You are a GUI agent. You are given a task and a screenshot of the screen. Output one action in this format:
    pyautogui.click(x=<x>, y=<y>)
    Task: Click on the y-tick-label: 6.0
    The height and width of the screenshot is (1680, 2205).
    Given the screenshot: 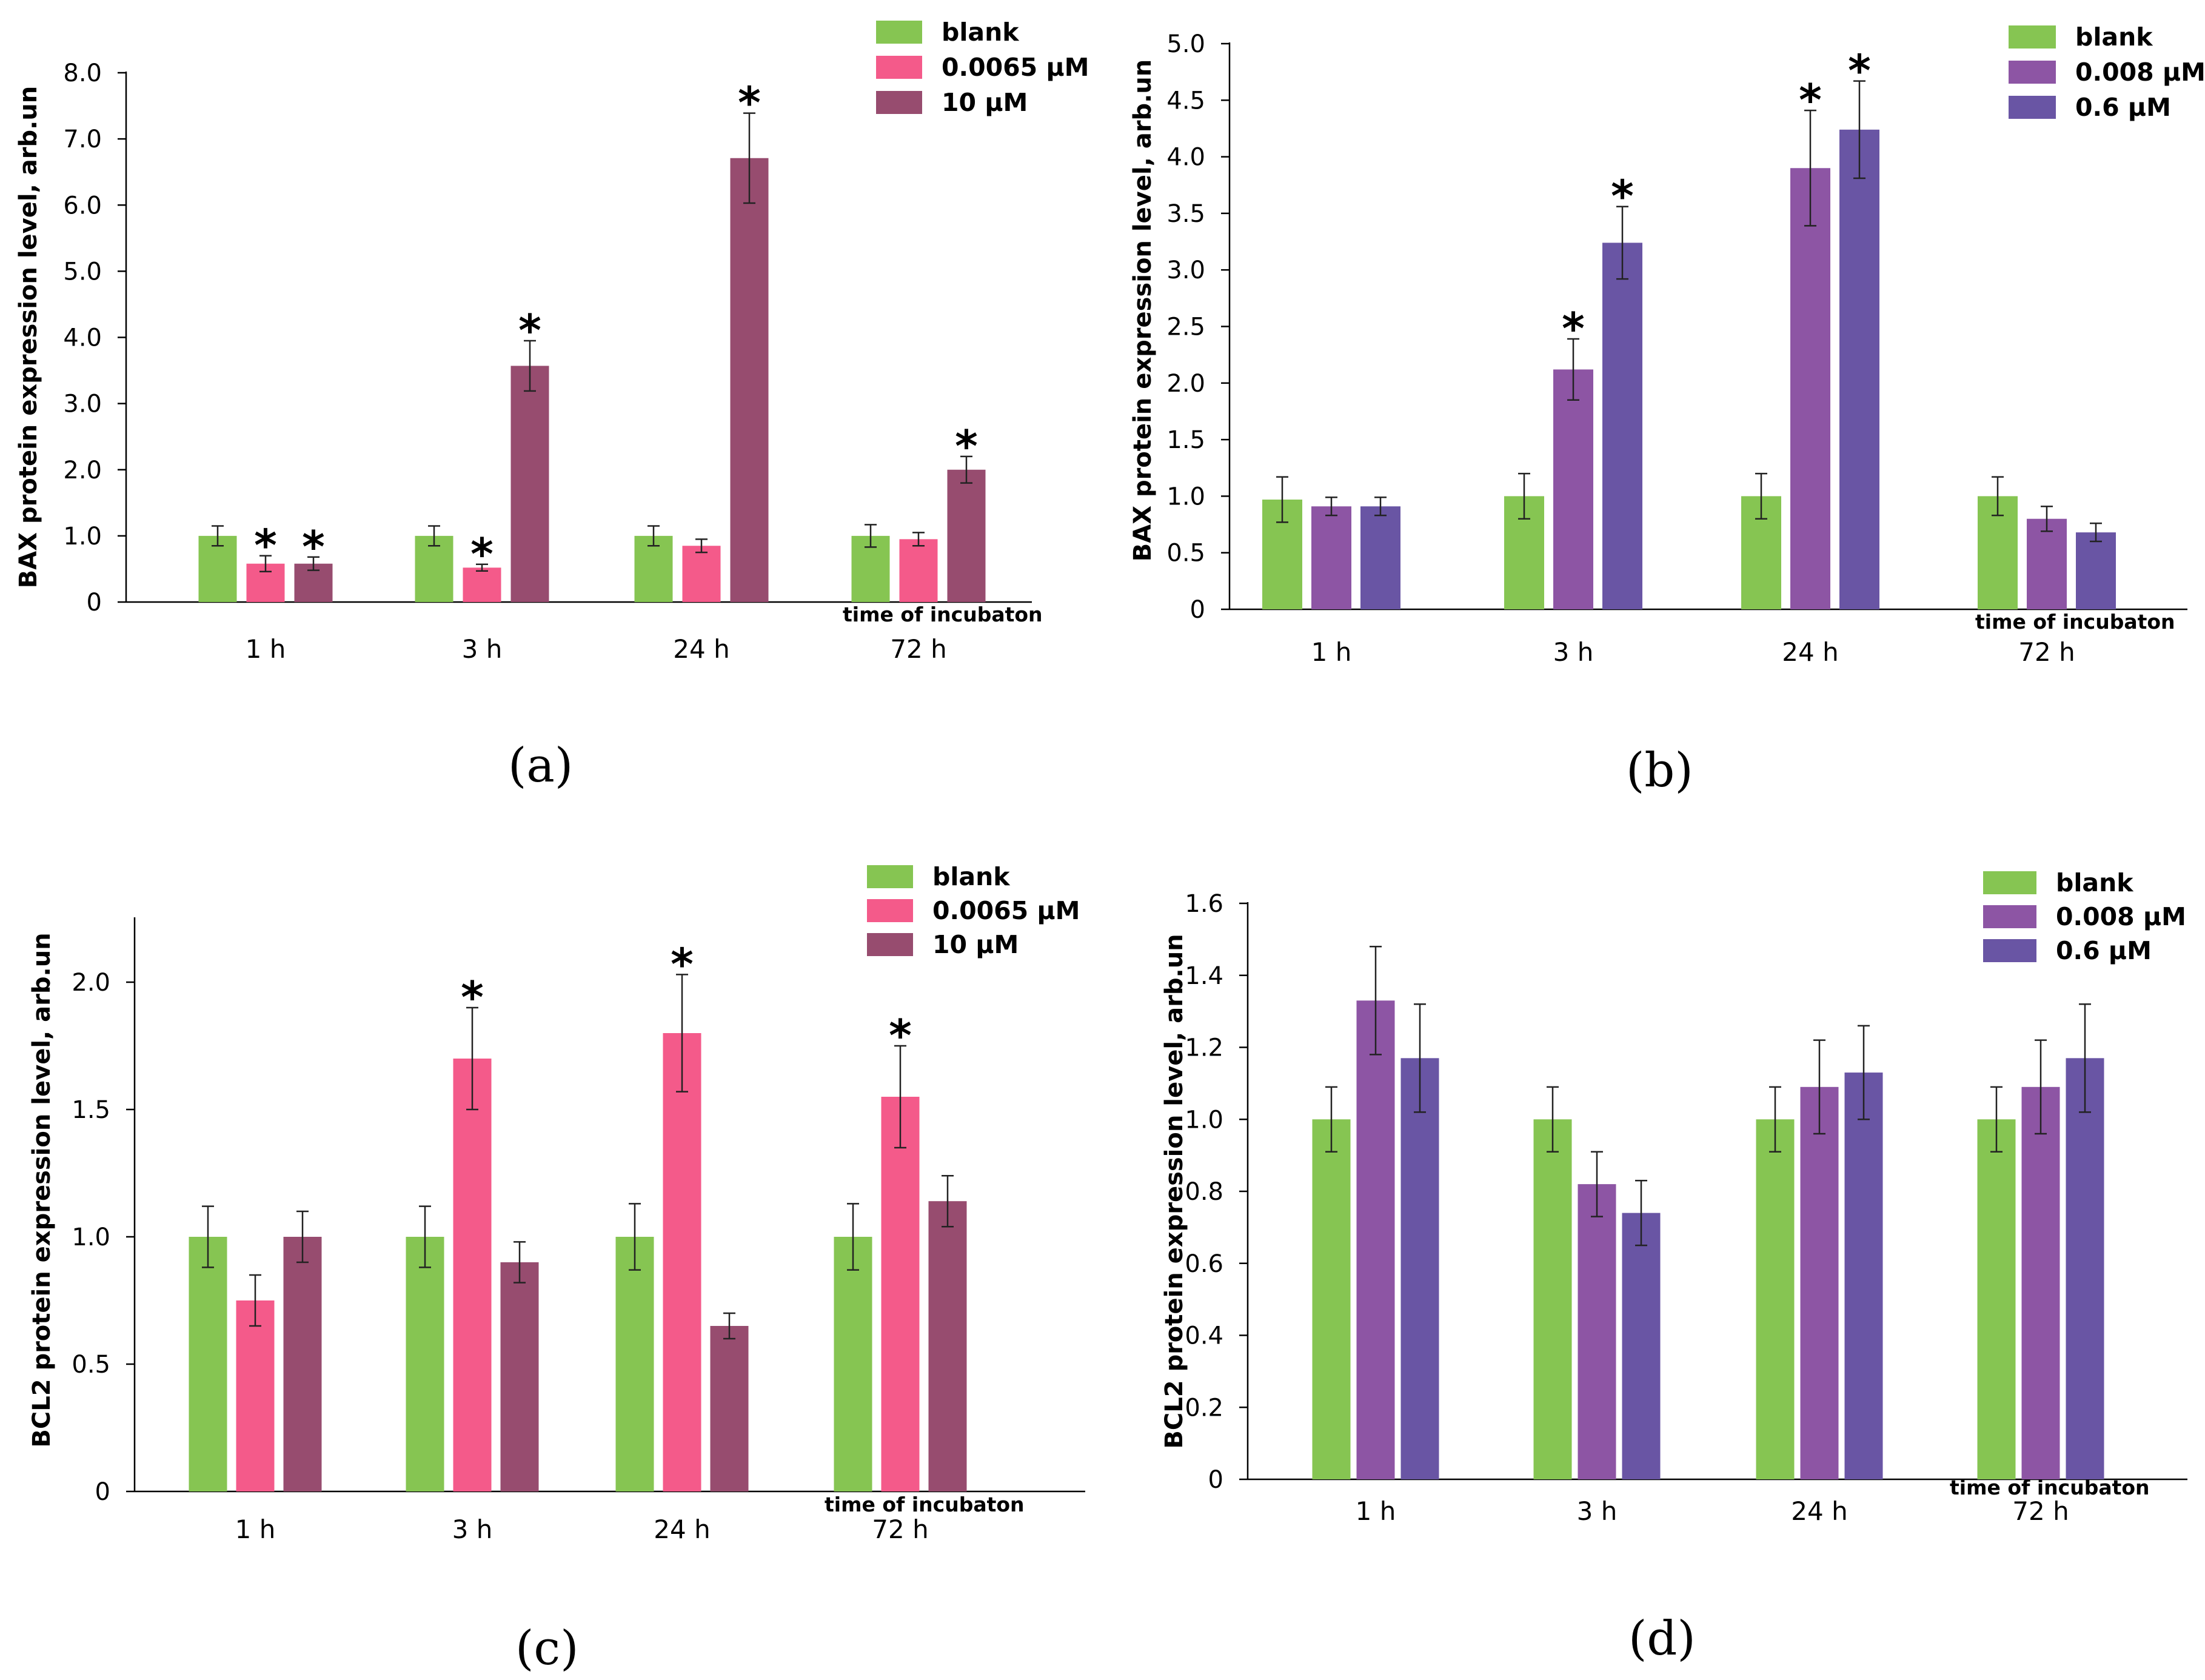 What is the action you would take?
    pyautogui.click(x=82, y=205)
    